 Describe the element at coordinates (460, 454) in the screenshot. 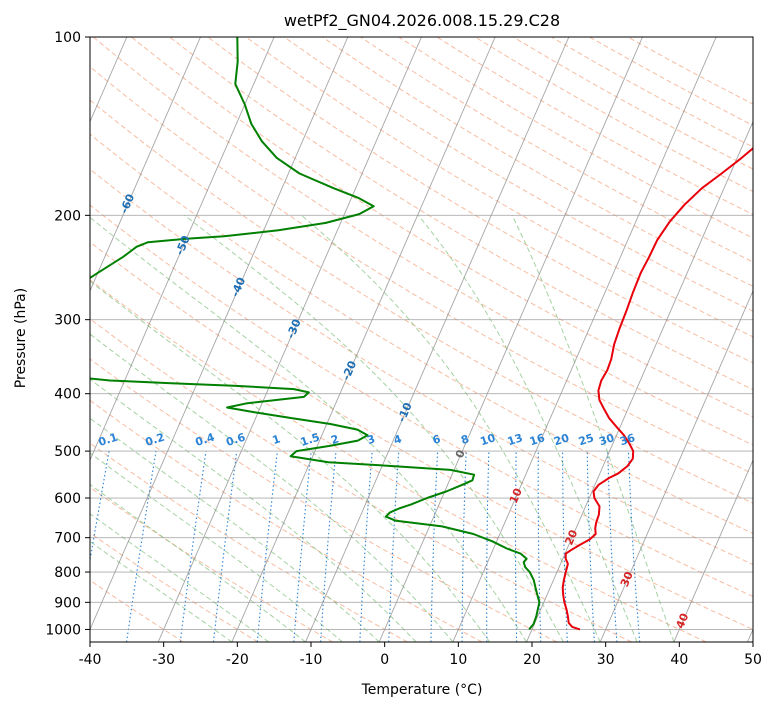

I see `isotherm-label: 0` at that location.